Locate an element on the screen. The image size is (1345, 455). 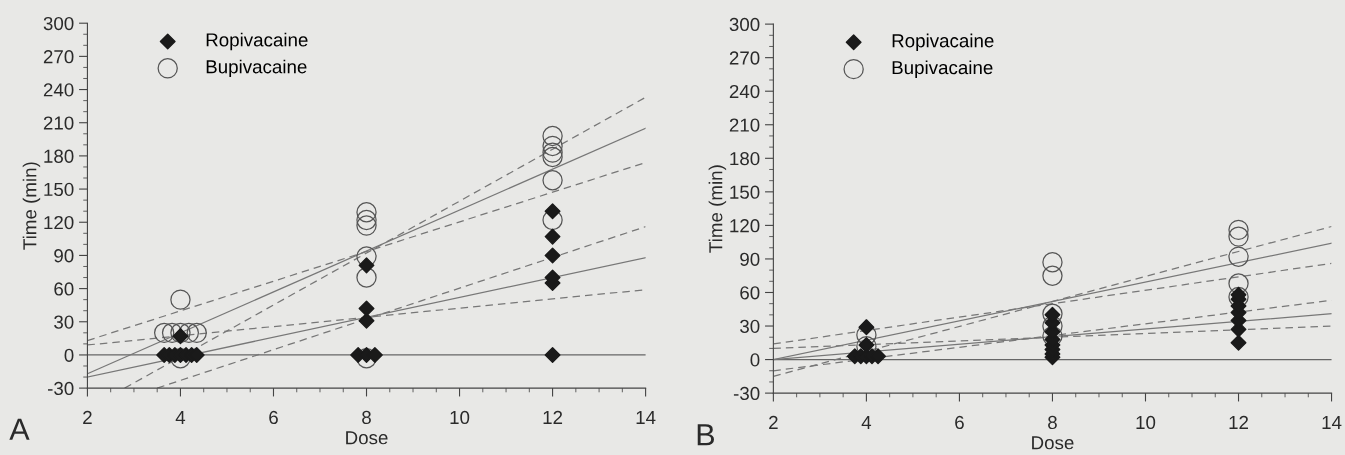
text: A is located at coordinates (19, 429).